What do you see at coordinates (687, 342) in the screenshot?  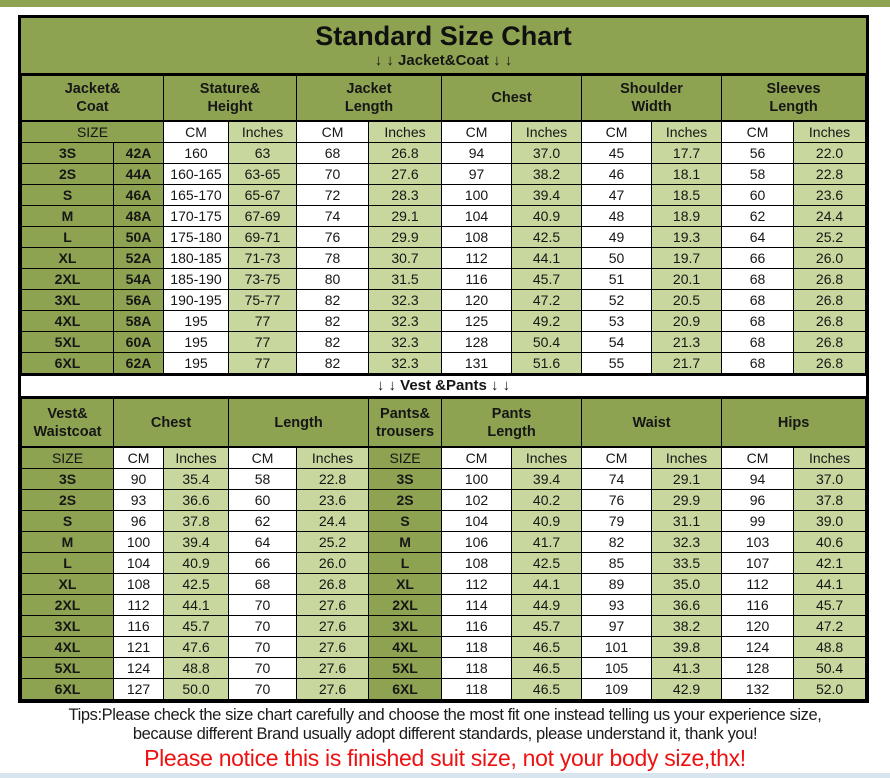 I see `value-cell: 21.3` at bounding box center [687, 342].